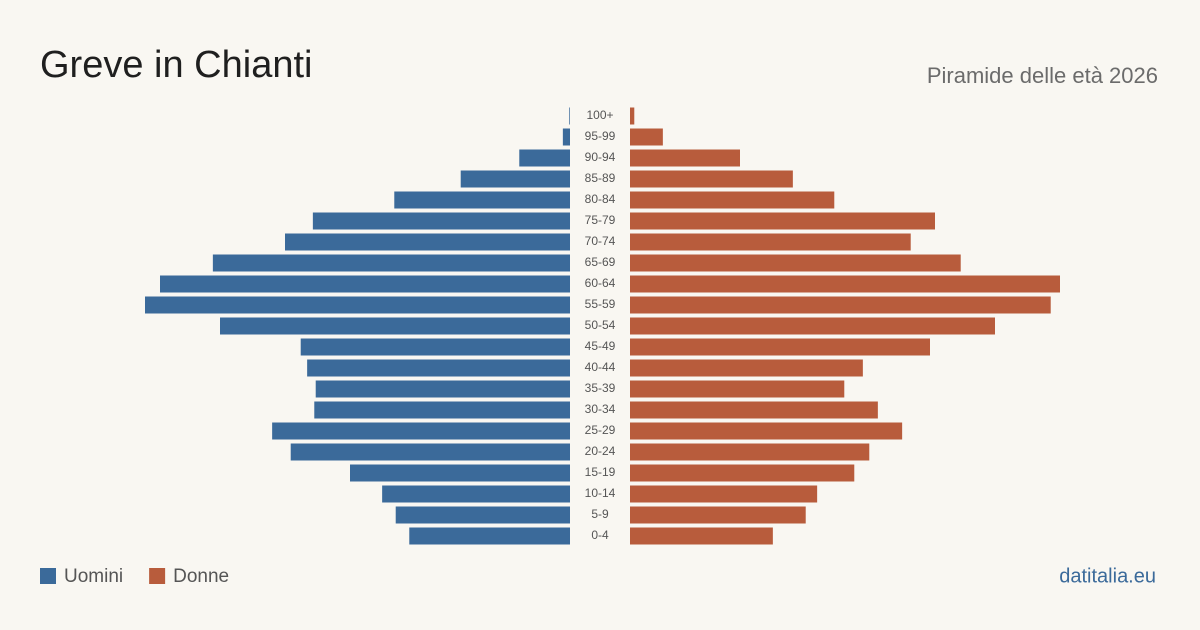  Describe the element at coordinates (600, 199) in the screenshot. I see `category-label: 80-84` at that location.